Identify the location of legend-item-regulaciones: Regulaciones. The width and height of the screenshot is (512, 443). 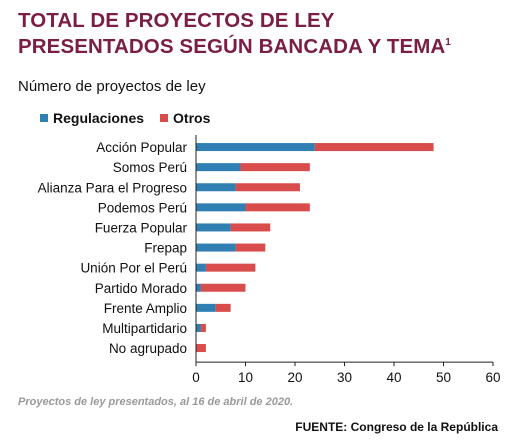
(92, 118).